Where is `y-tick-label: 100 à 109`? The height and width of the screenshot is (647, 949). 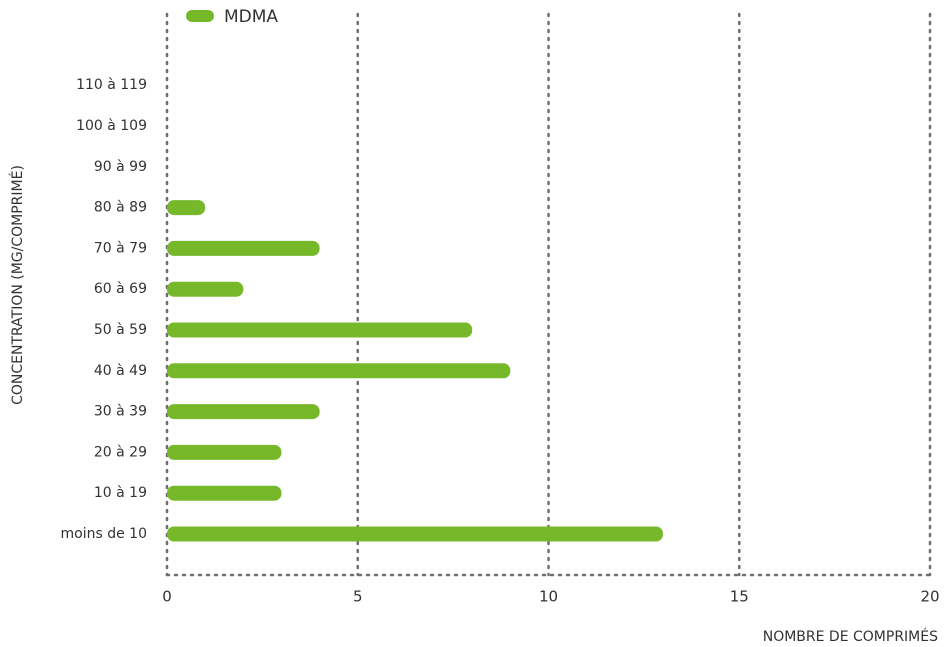 y-tick-label: 100 à 109 is located at coordinates (111, 126).